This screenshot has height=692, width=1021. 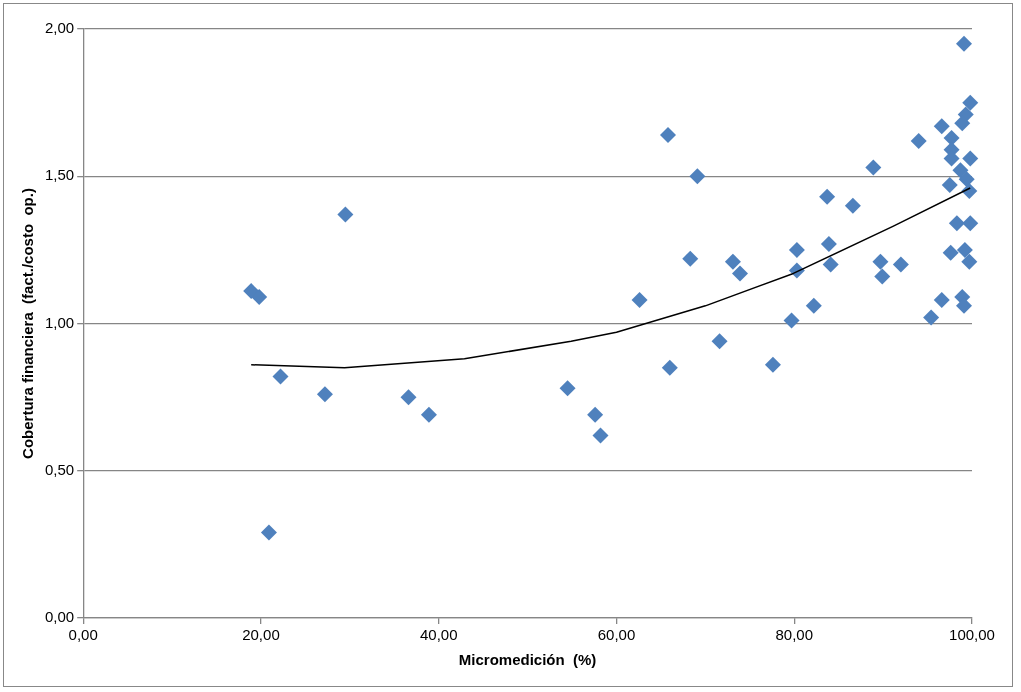 I want to click on y-tick-label: 1,50, so click(x=59, y=175).